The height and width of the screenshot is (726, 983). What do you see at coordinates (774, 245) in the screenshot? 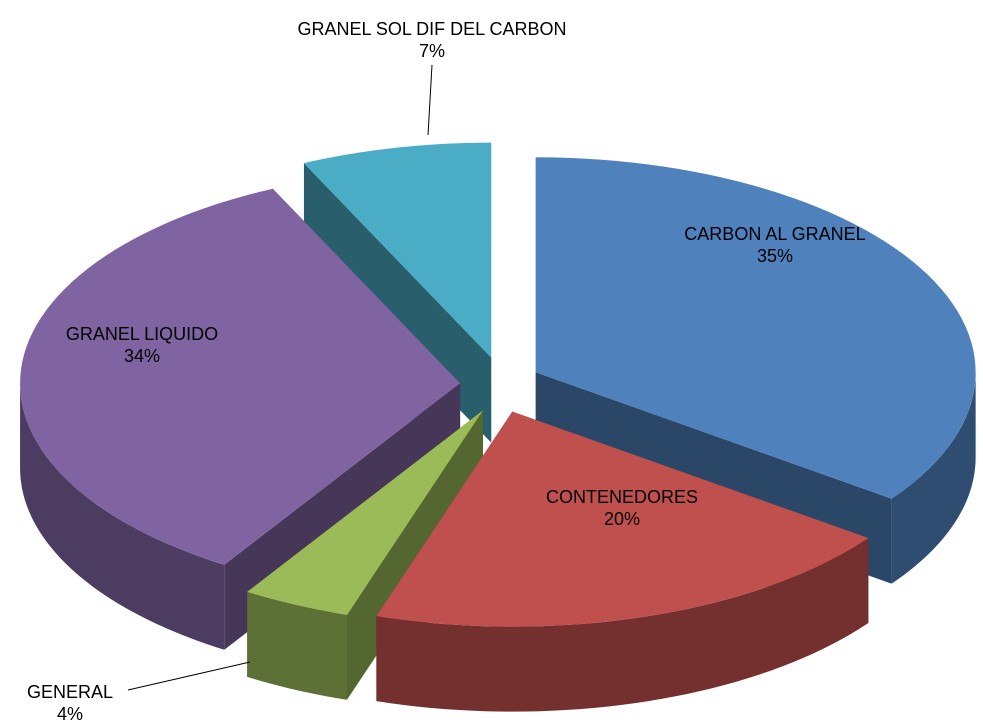
I see `data-label: CARBON AL GRANEL 35%` at bounding box center [774, 245].